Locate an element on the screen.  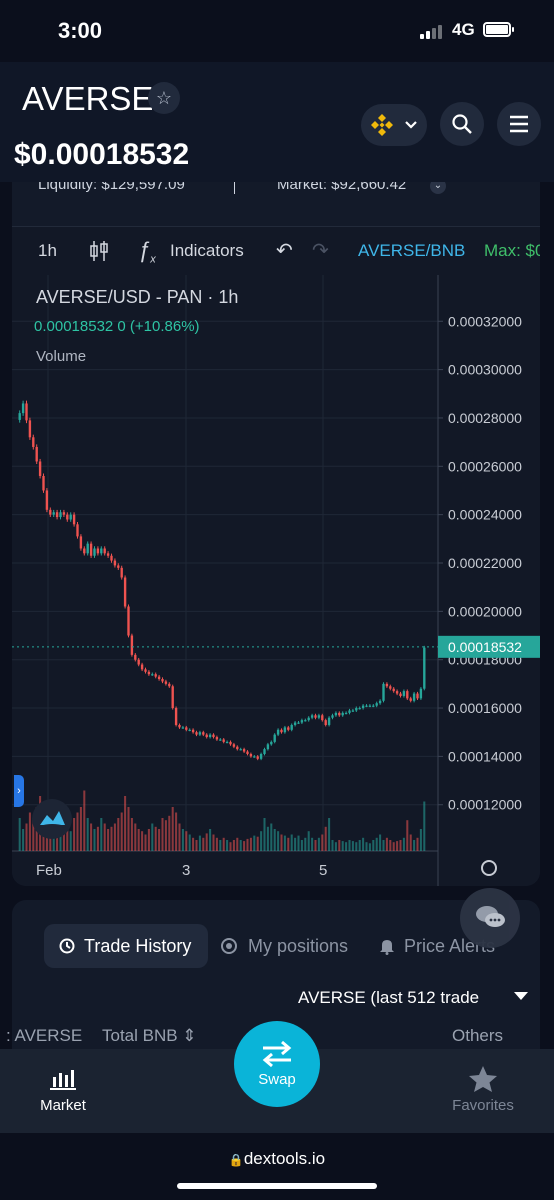
chevron-down-icon: ⌄ is located at coordinates (438, 188).